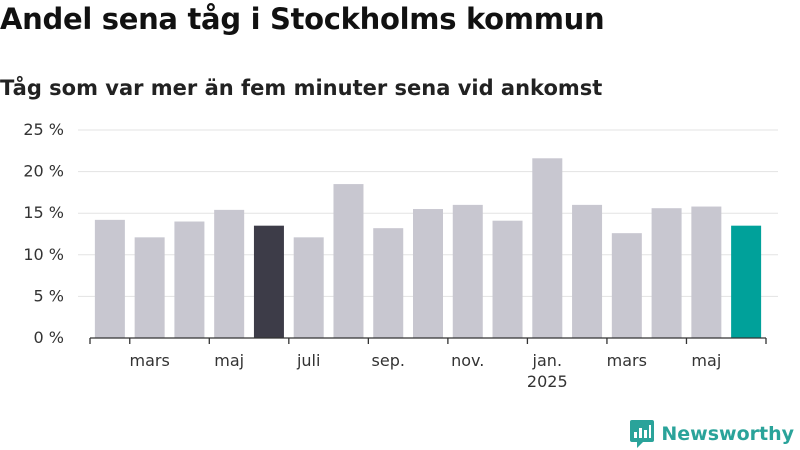  Describe the element at coordinates (43, 254) in the screenshot. I see `y-tick-label: 10 %` at that location.